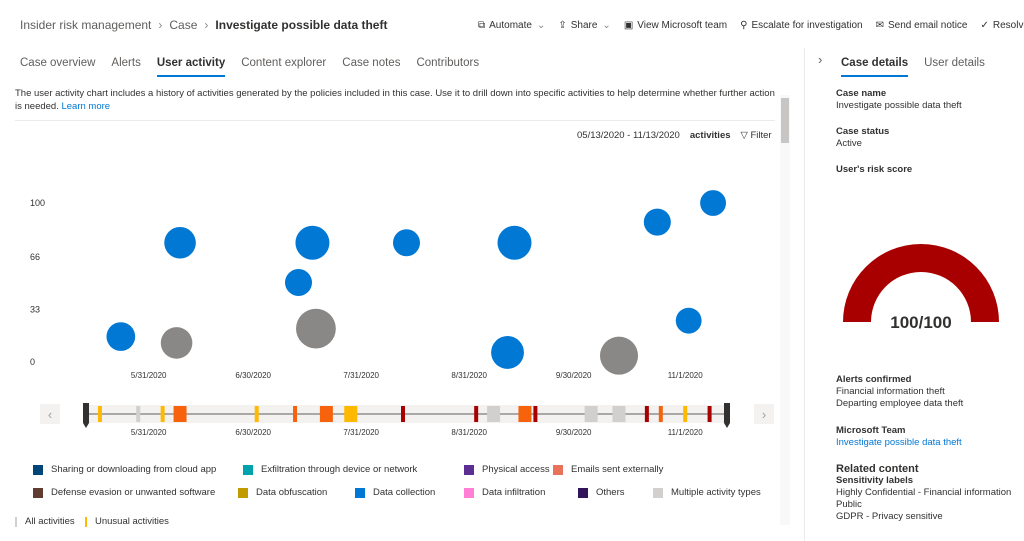  Describe the element at coordinates (482, 25) in the screenshot. I see `automate-icon: ⧉` at that location.